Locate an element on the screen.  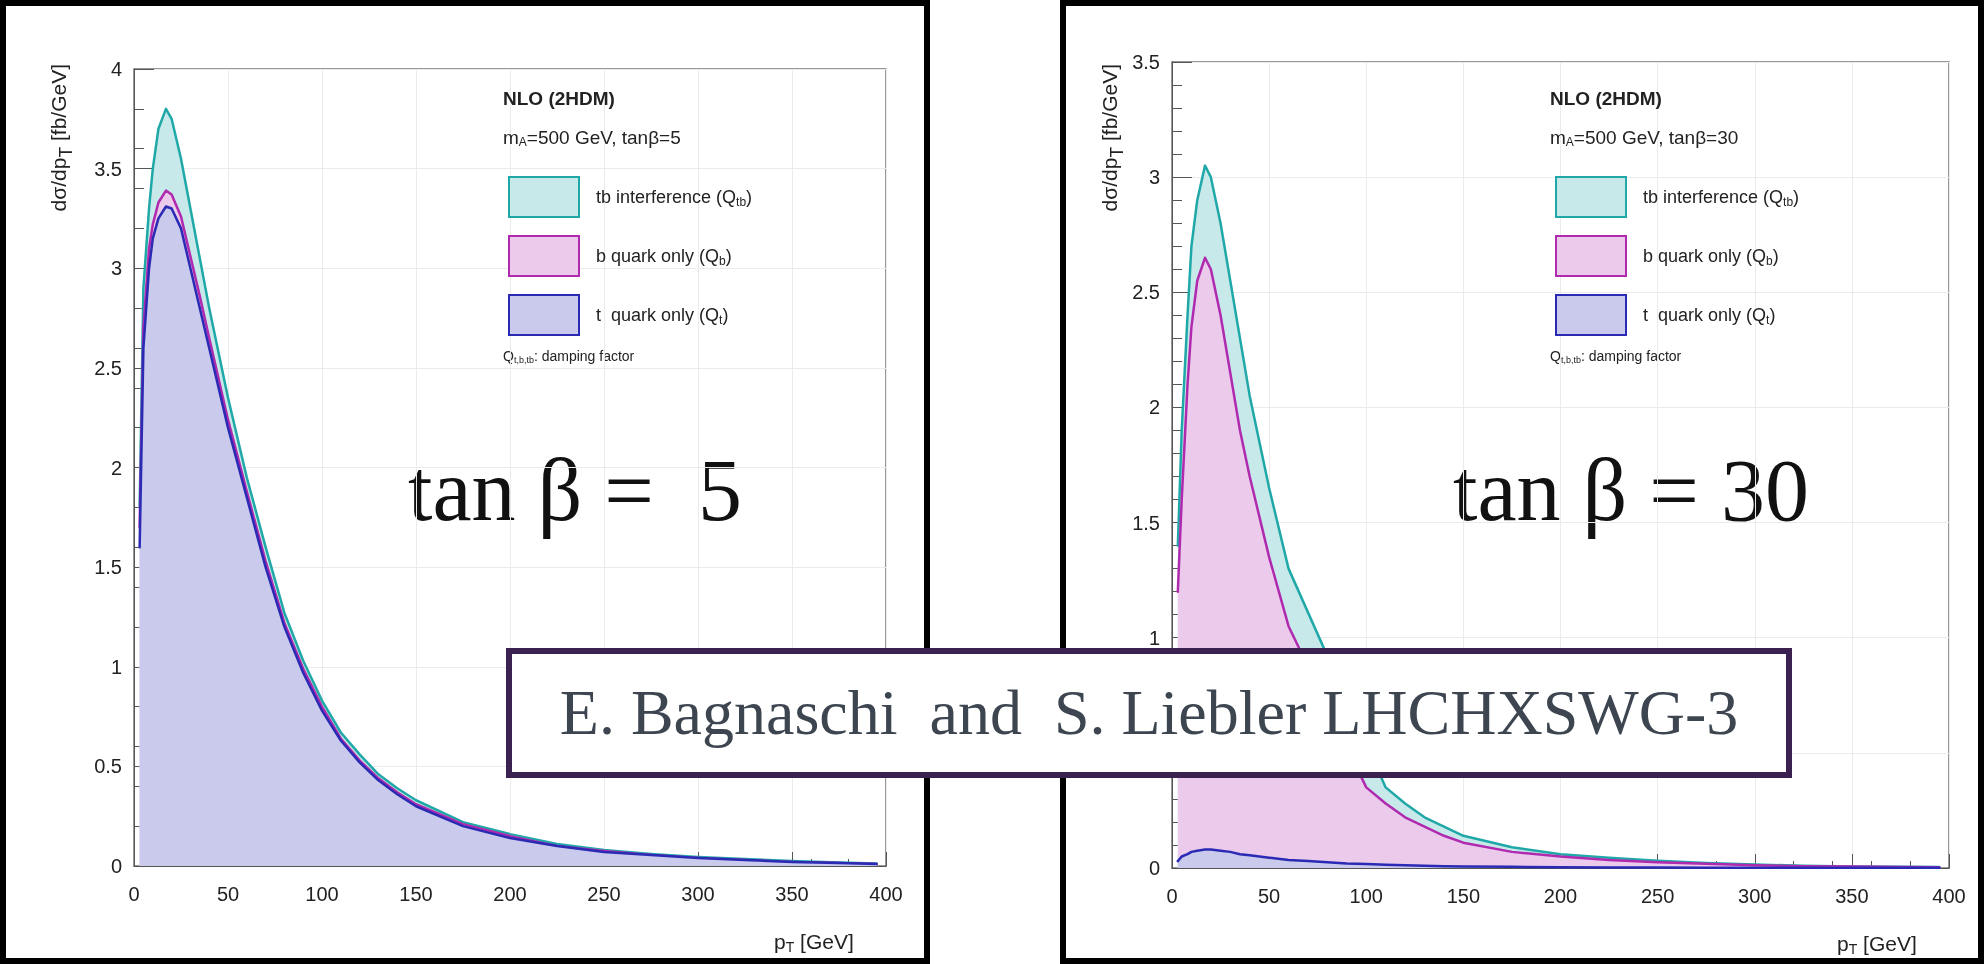
y-tick-label: 4 is located at coordinates (116, 69).